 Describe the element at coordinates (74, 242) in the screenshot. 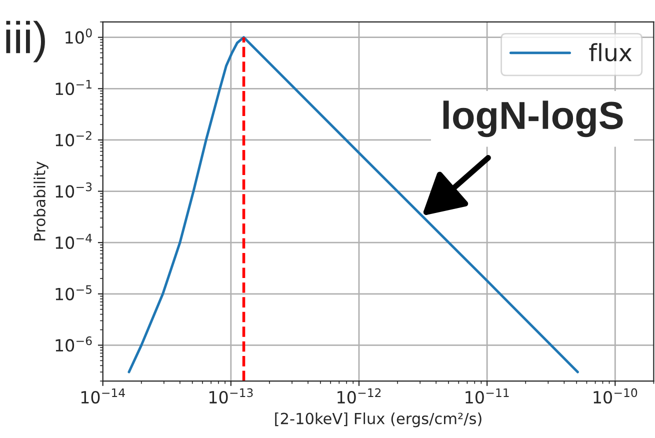

I see `y-tick-label: 10$^{−4}$` at that location.